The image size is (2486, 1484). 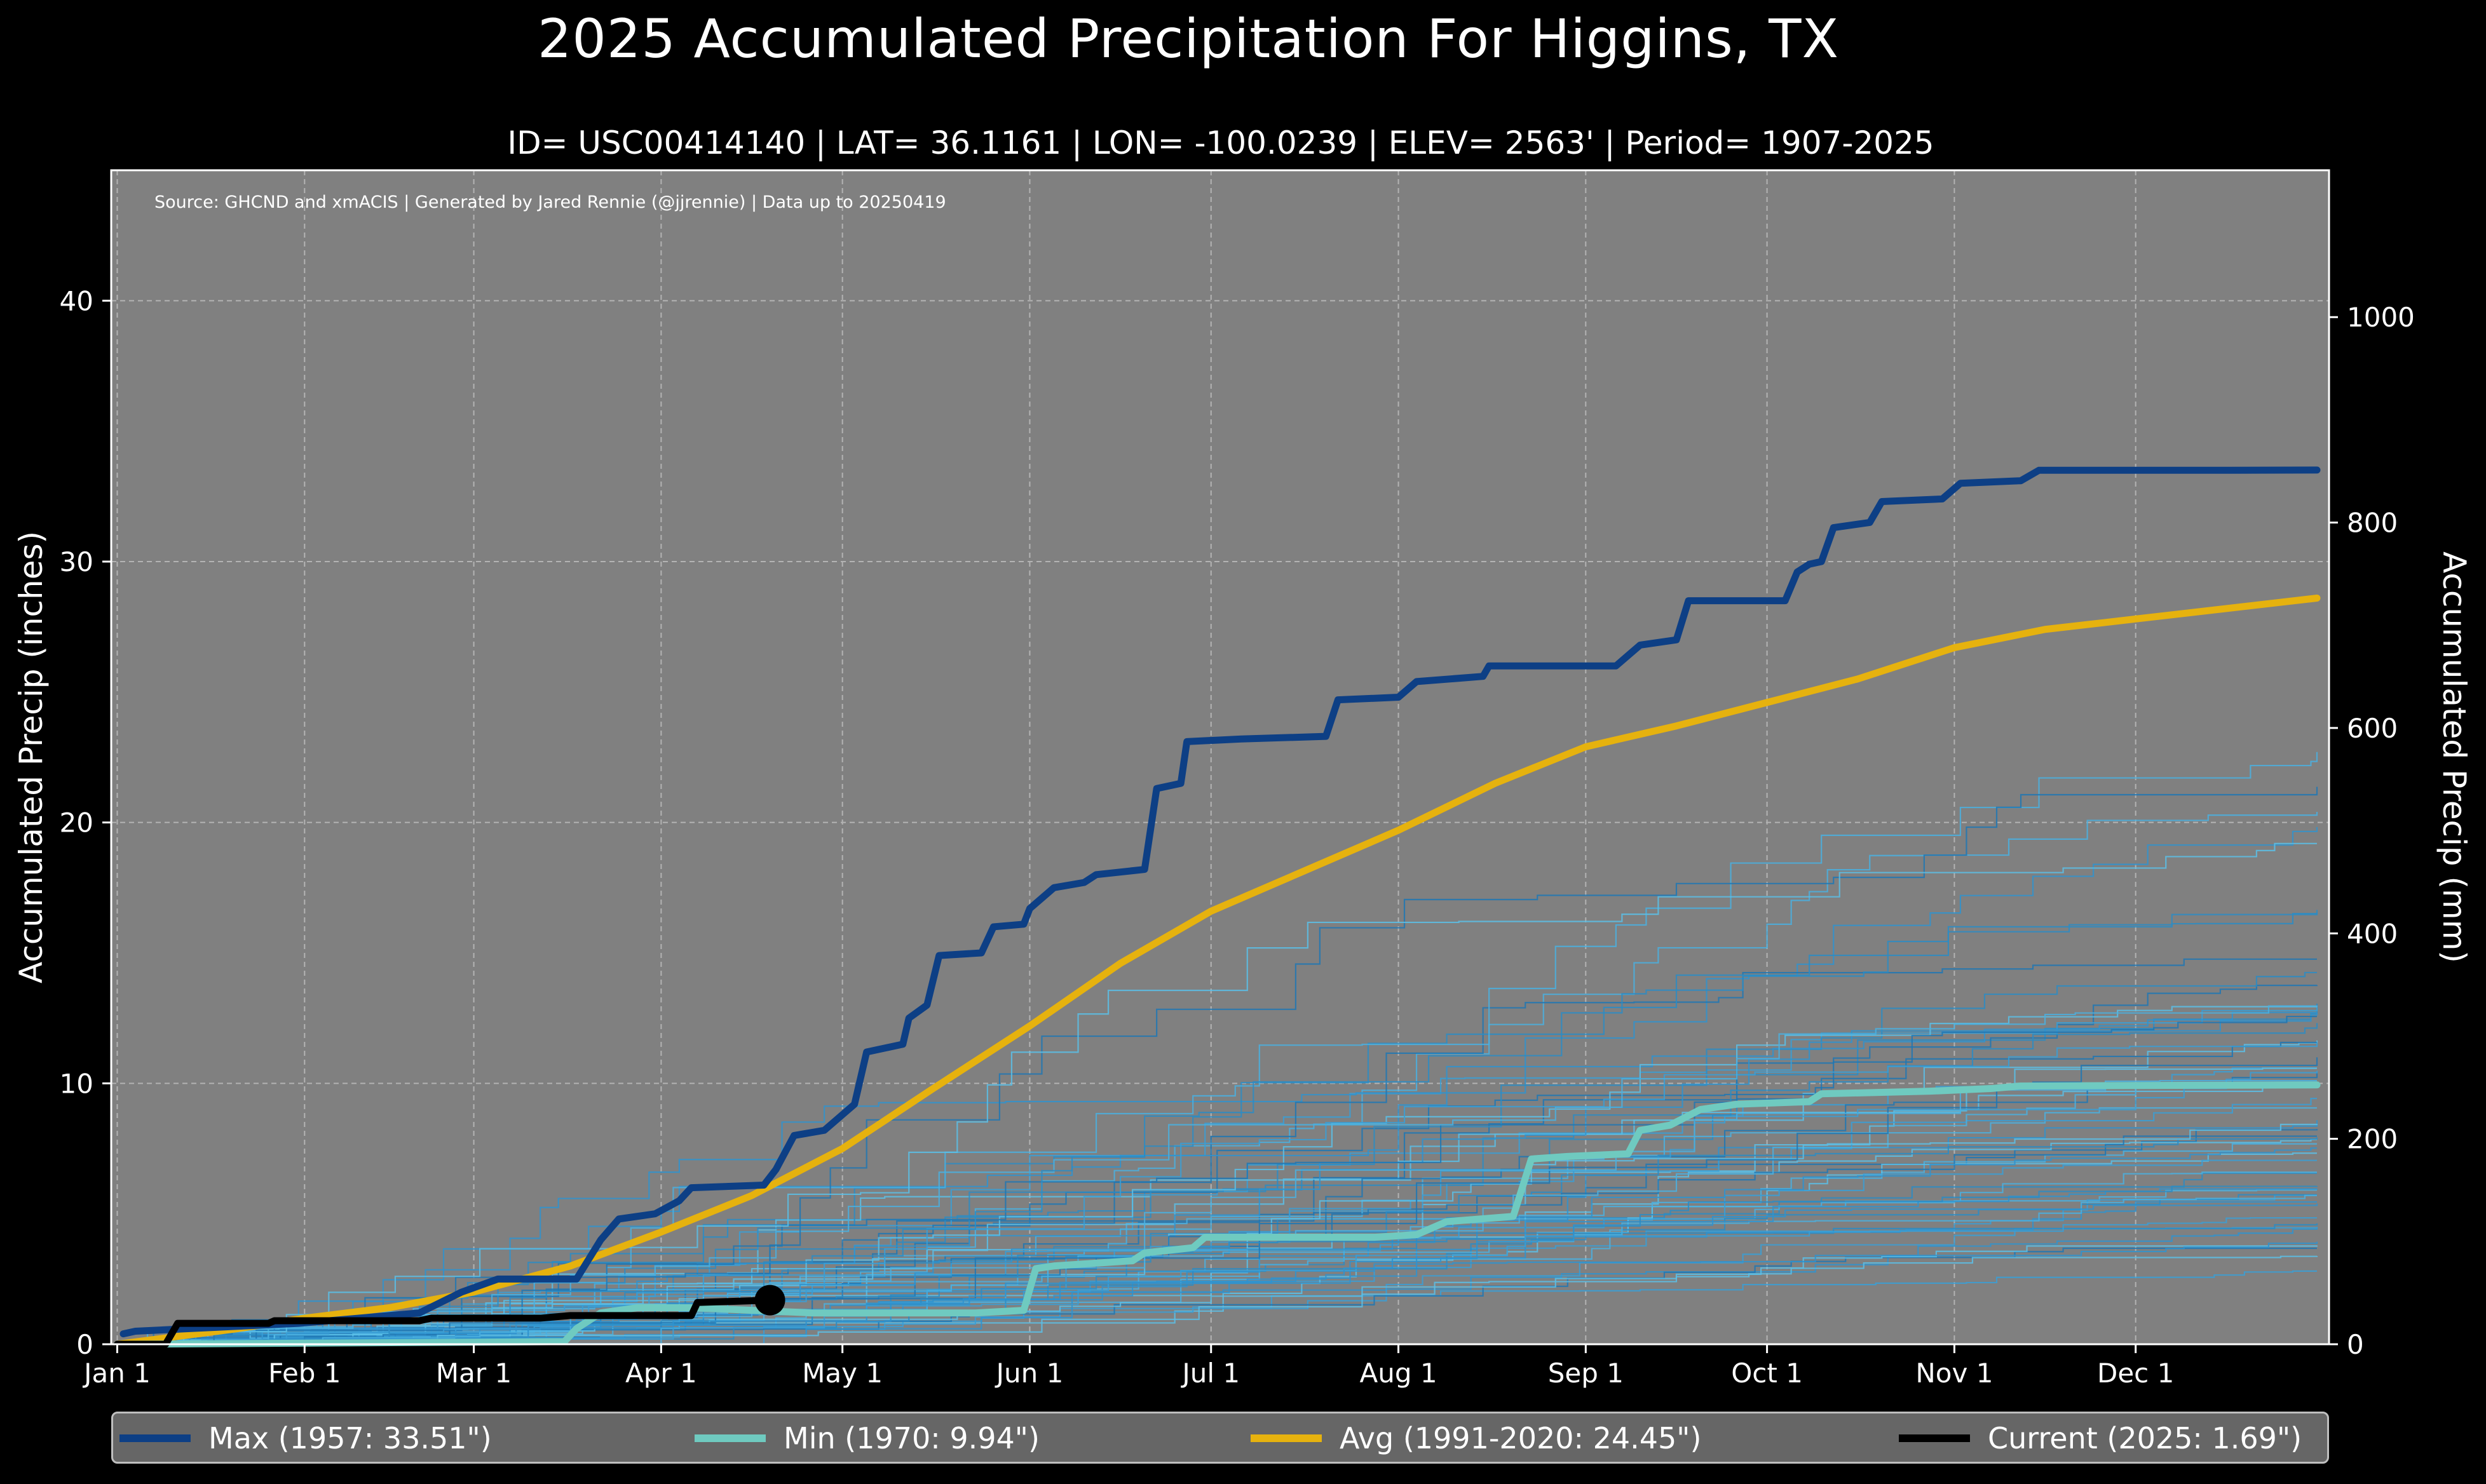 I want to click on legend-swatch-min, so click(x=730, y=1438).